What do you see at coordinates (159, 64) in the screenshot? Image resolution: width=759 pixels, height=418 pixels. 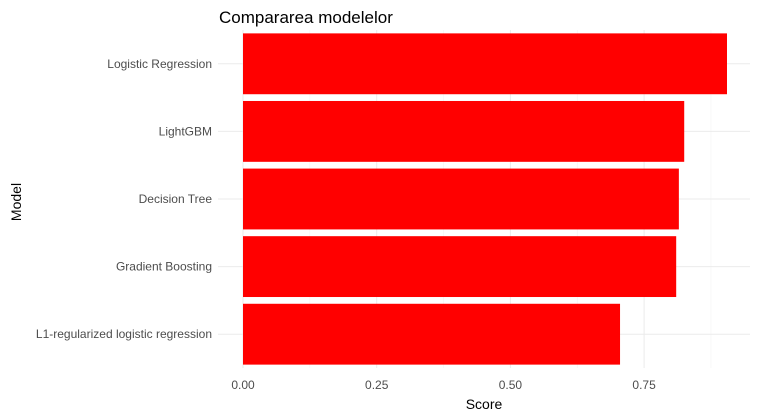 I see `y-tick-label: Logistic Regression` at bounding box center [159, 64].